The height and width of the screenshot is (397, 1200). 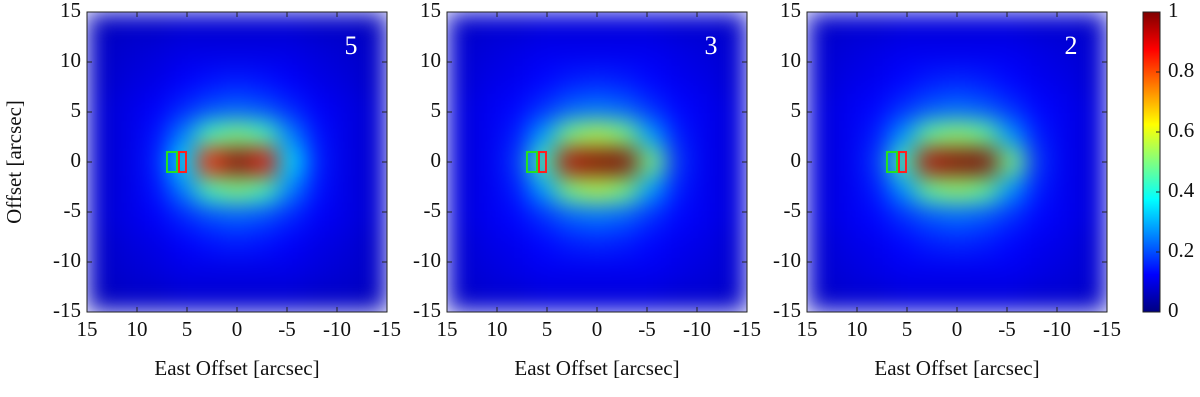 I want to click on y-tick-label: 5, so click(x=796, y=110).